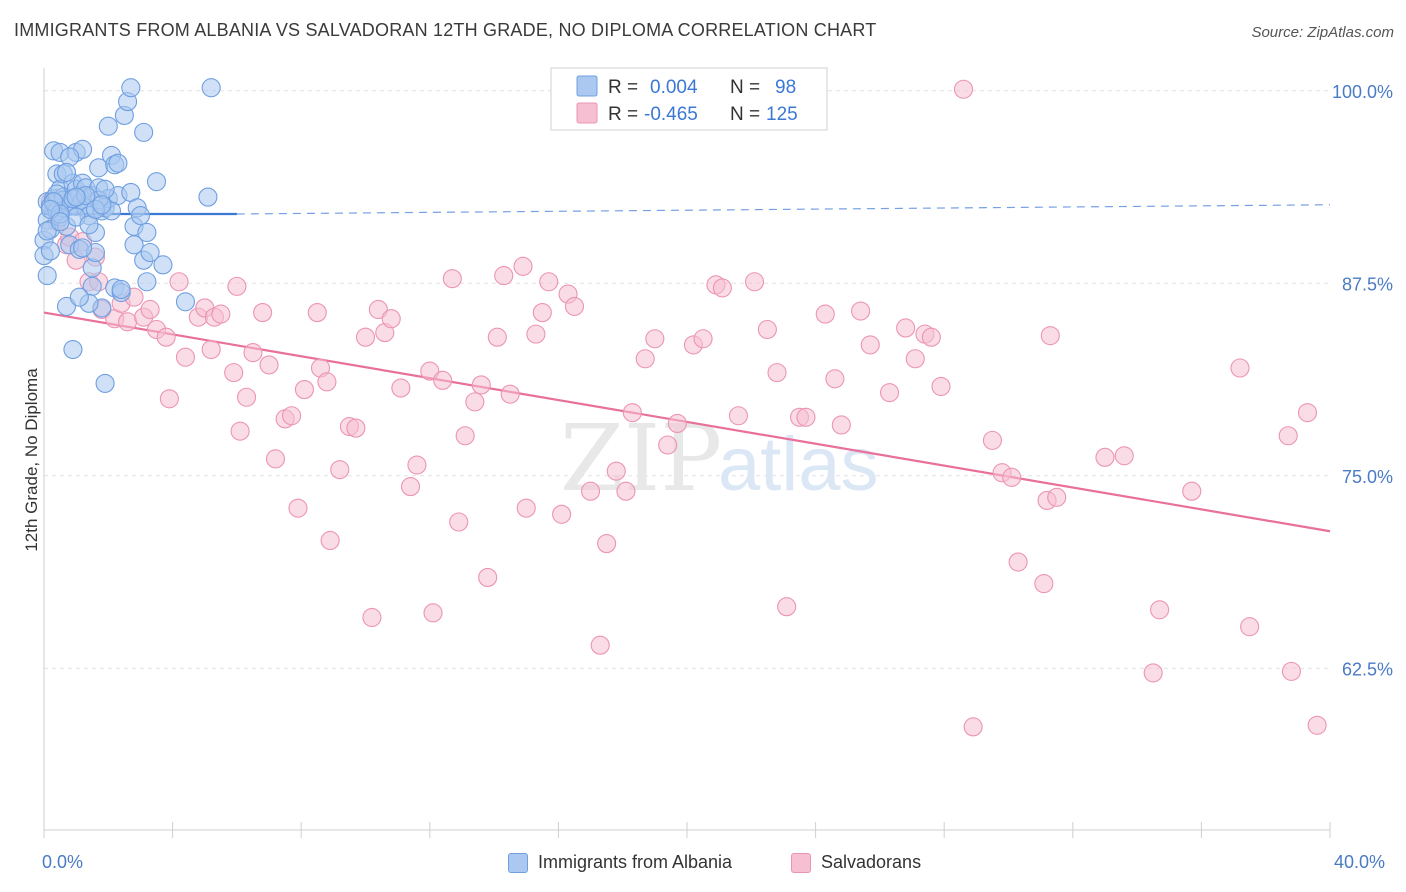  What do you see at coordinates (785, 87) in the screenshot?
I see `legend-n1-value: 98` at bounding box center [785, 87].